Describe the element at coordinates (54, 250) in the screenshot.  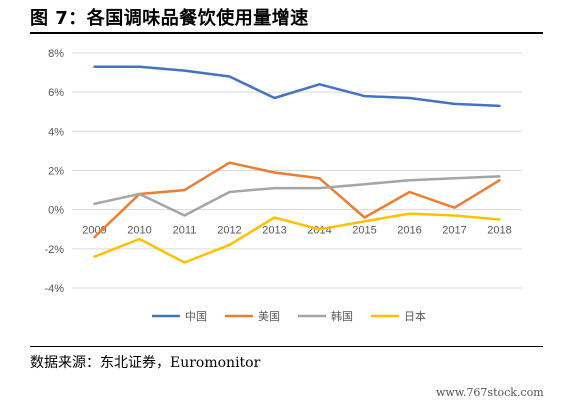
I see `y-tick-label: -2%` at that location.